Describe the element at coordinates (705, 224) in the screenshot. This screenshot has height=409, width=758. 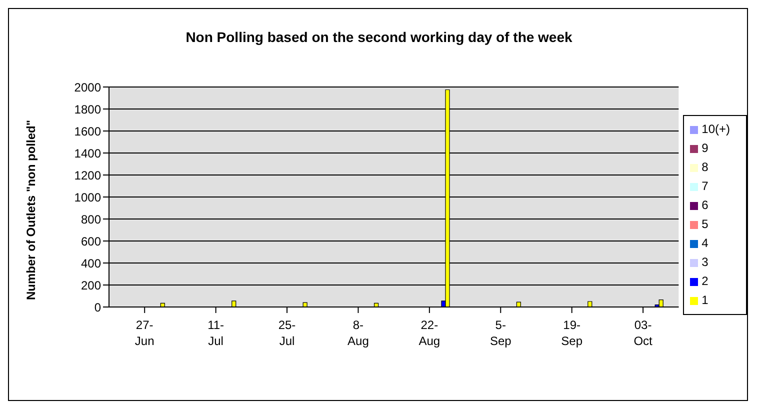
I see `legend-label: 5` at that location.